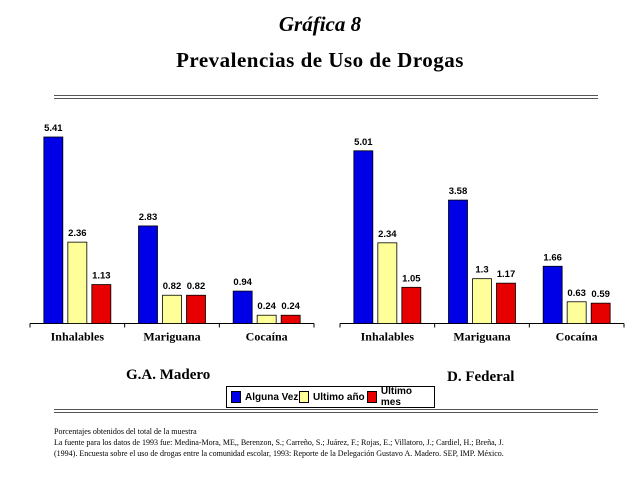 The image size is (640, 480). Describe the element at coordinates (320, 60) in the screenshot. I see `chart-title: Prevalencias de Uso de Drogas` at that location.